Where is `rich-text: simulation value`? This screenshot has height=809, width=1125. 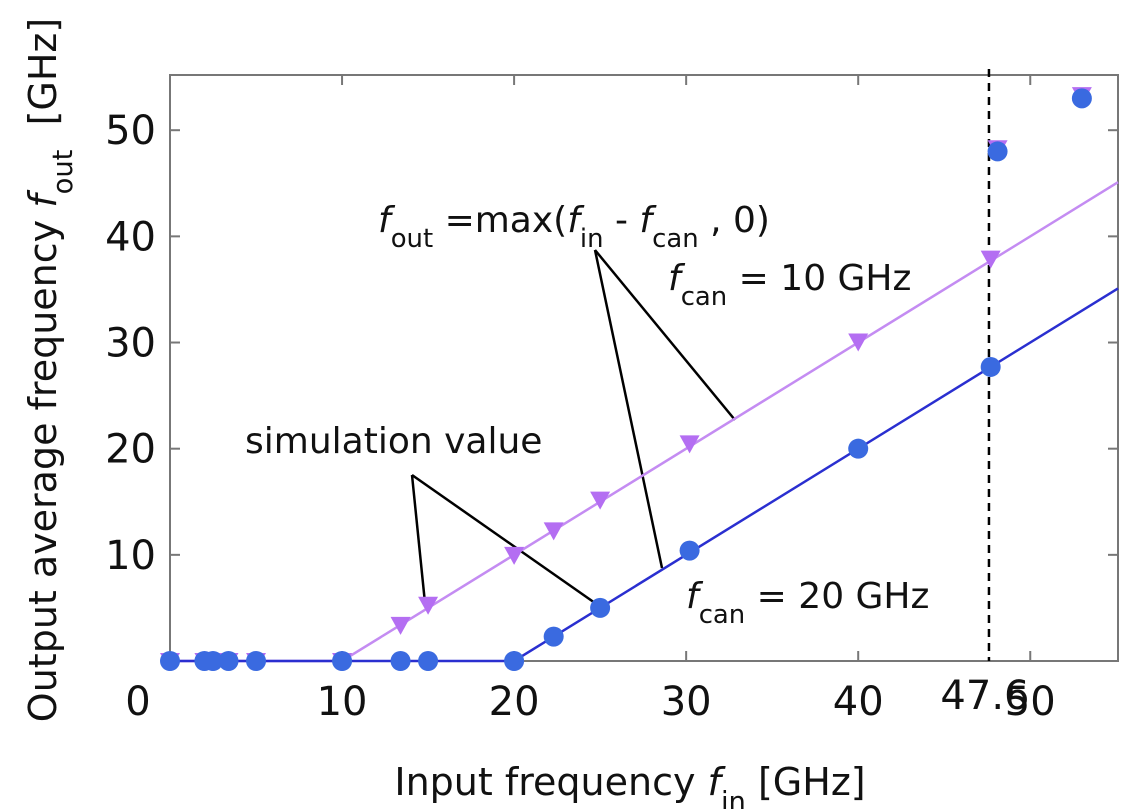 rich-text: simulation value is located at coordinates (393, 441).